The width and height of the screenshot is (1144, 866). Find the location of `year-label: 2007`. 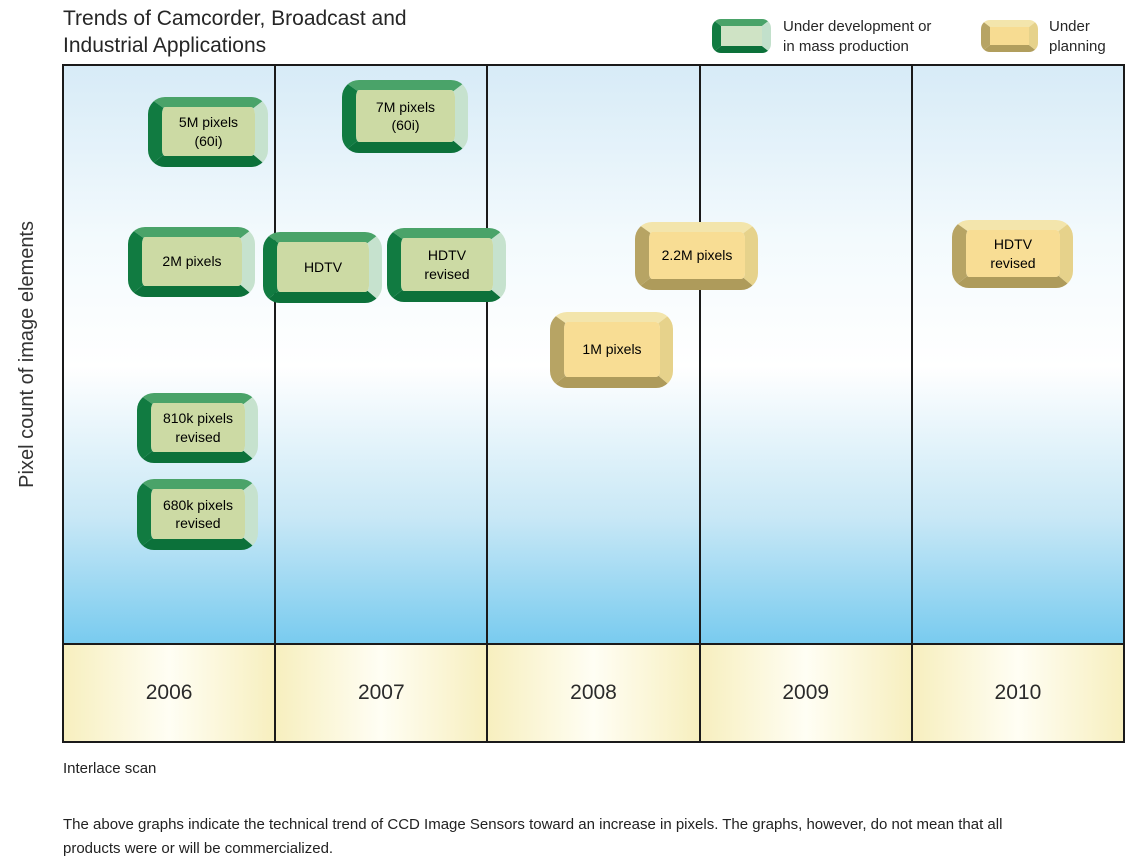

year-label: 2007 is located at coordinates (381, 692).